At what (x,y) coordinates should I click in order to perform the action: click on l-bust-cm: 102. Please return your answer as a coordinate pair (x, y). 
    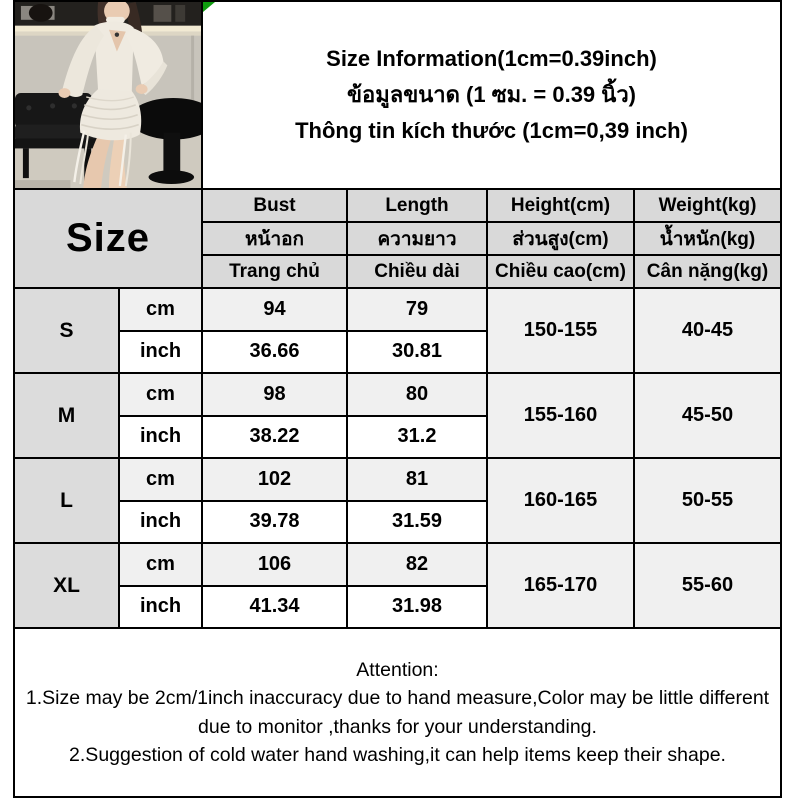
    Looking at the image, I should click on (274, 479).